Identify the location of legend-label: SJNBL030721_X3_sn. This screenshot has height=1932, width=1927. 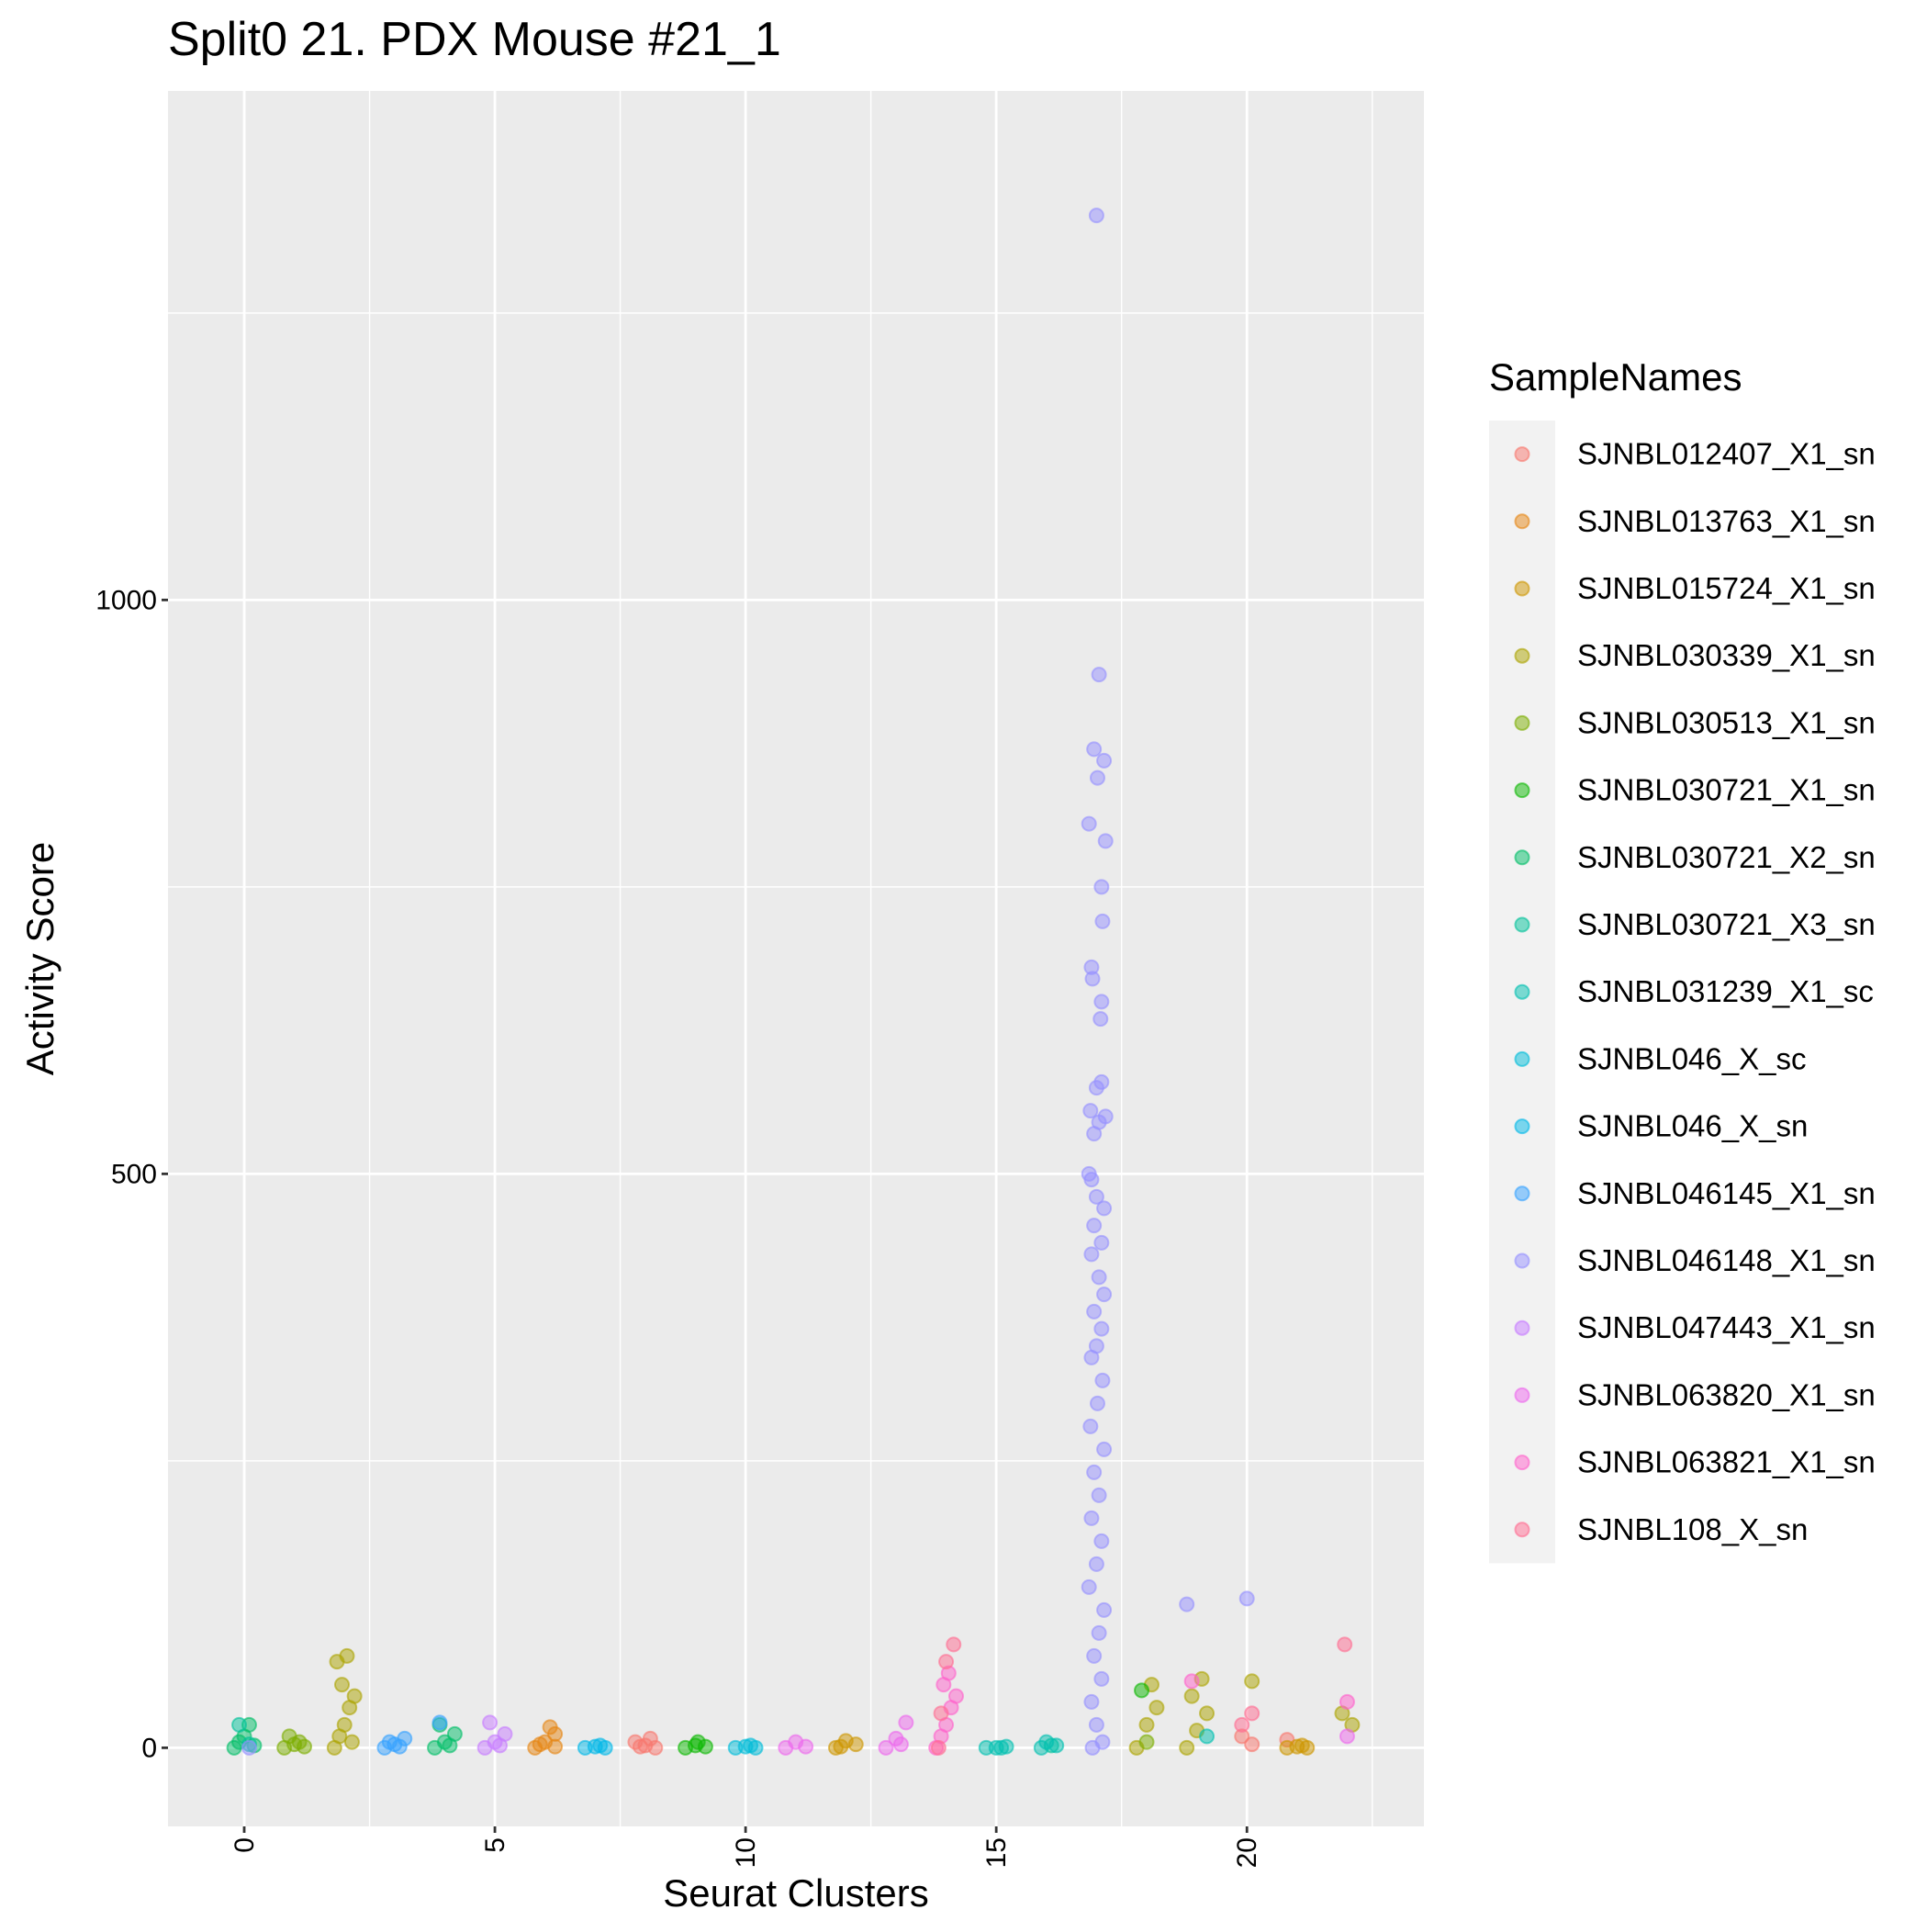
(1727, 924).